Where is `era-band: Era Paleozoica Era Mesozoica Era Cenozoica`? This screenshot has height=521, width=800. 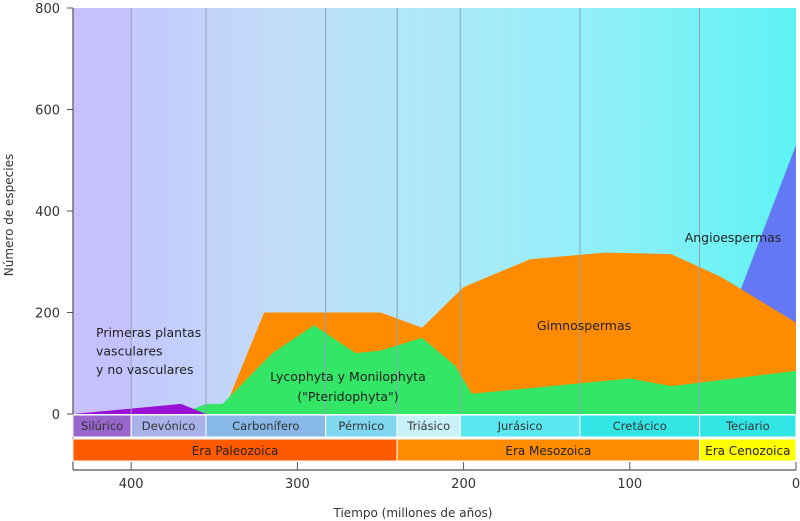 era-band: Era Paleozoica Era Mesozoica Era Cenozoica is located at coordinates (434, 450).